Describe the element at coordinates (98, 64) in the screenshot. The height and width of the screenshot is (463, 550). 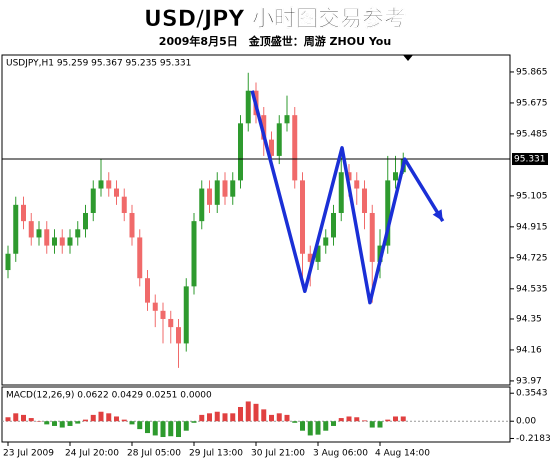
I see `price-header: USDJPY,H1 95.259 95.367 95.235 95.331` at that location.